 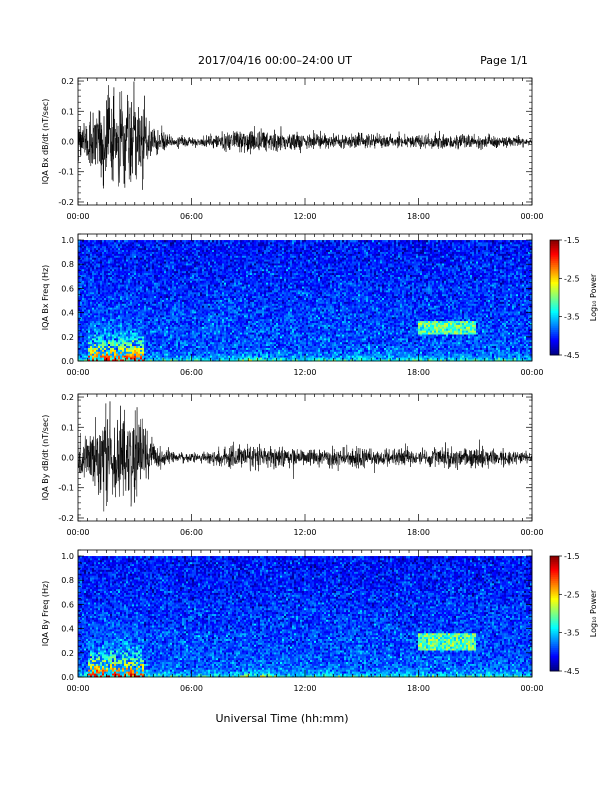 I want to click on x-tick-label: 06:00, so click(x=191, y=216).